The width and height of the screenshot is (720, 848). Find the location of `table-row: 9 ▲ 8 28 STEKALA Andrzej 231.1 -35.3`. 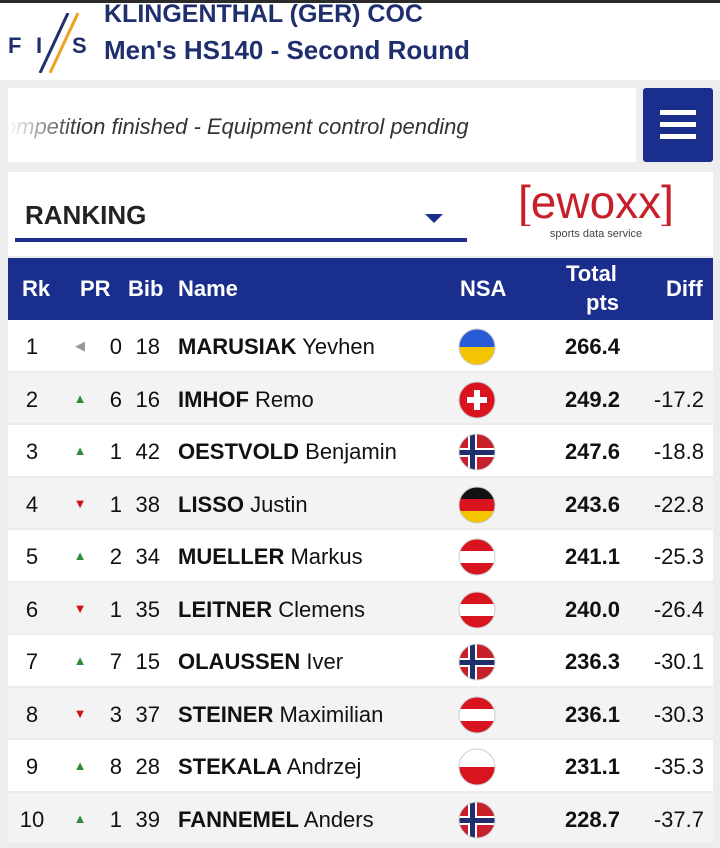

table-row: 9 ▲ 8 28 STEKALA Andrzej 231.1 -35.3 is located at coordinates (360, 766).